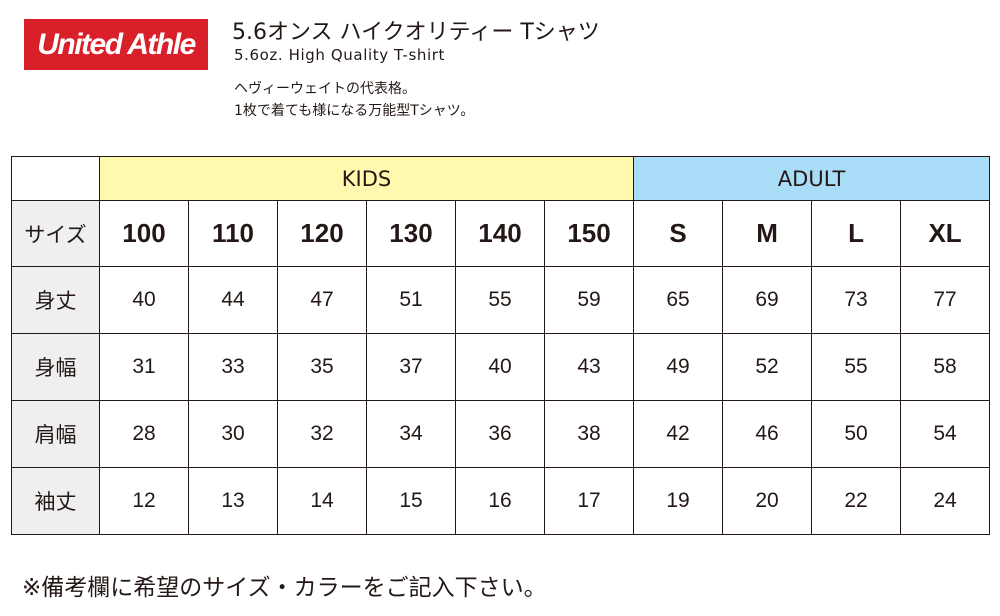  What do you see at coordinates (339, 55) in the screenshot?
I see `product-title-en: 5.6oz. High Quality T-shirt` at bounding box center [339, 55].